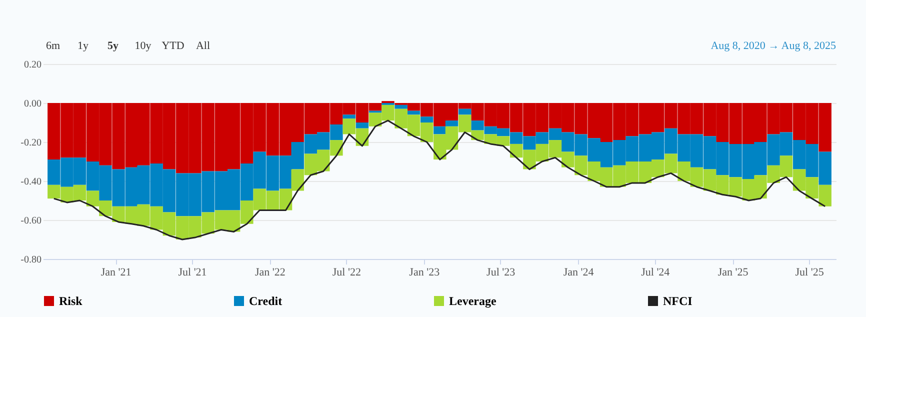 The height and width of the screenshot is (398, 915). I want to click on x-tick-label: Jan '23, so click(424, 272).